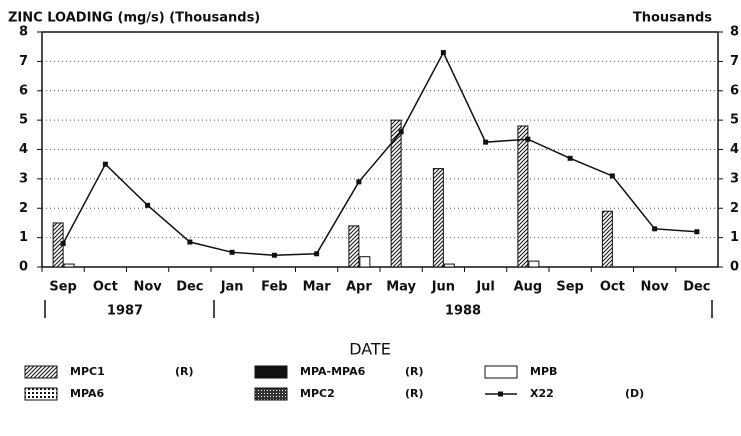 The image size is (741, 436). I want to click on x-tick-label: Jul, so click(485, 287).